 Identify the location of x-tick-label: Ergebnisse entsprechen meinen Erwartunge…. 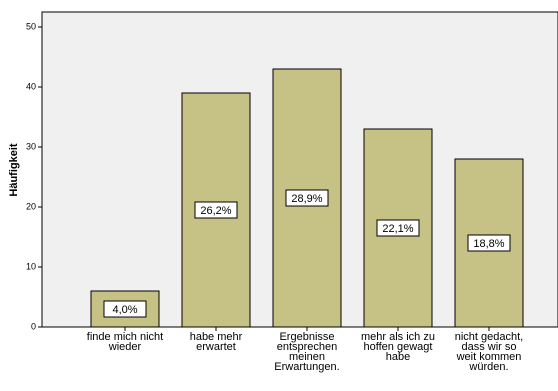
(307, 352).